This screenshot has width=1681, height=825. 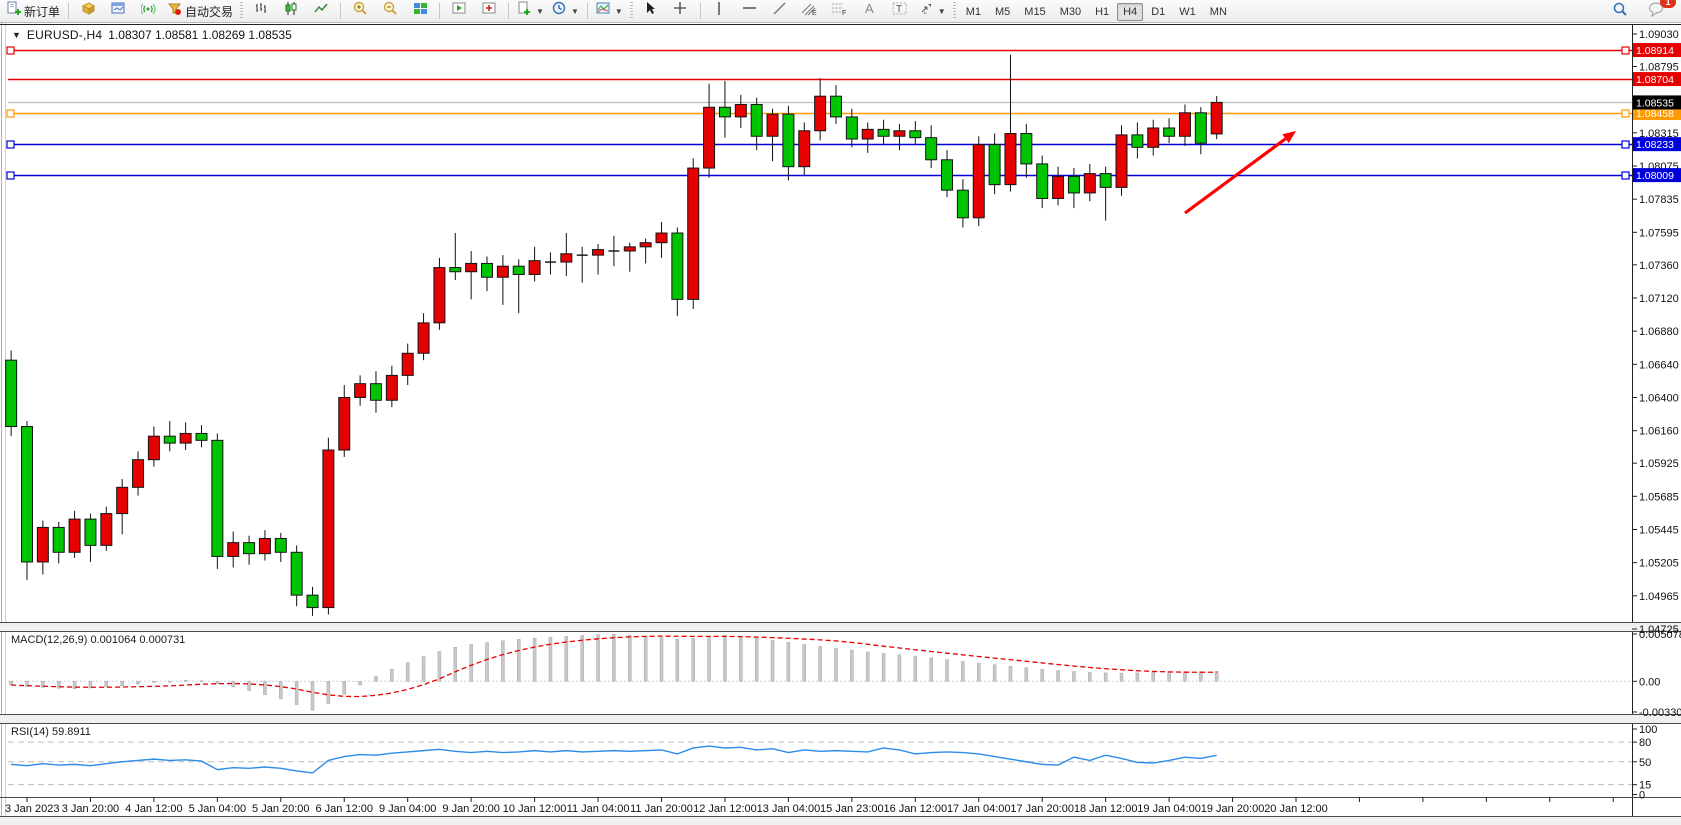 I want to click on chart-plus-icon, so click(x=489, y=11).